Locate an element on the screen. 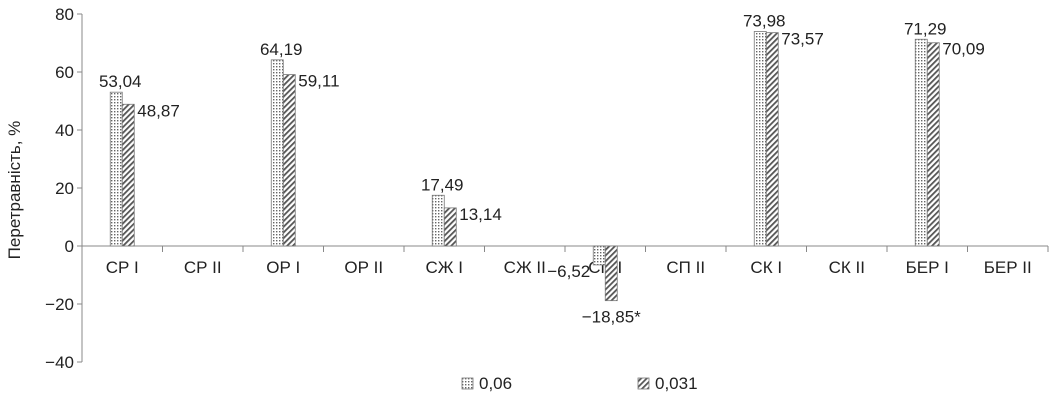 The width and height of the screenshot is (1056, 397). data-label: 64,19 is located at coordinates (281, 49).